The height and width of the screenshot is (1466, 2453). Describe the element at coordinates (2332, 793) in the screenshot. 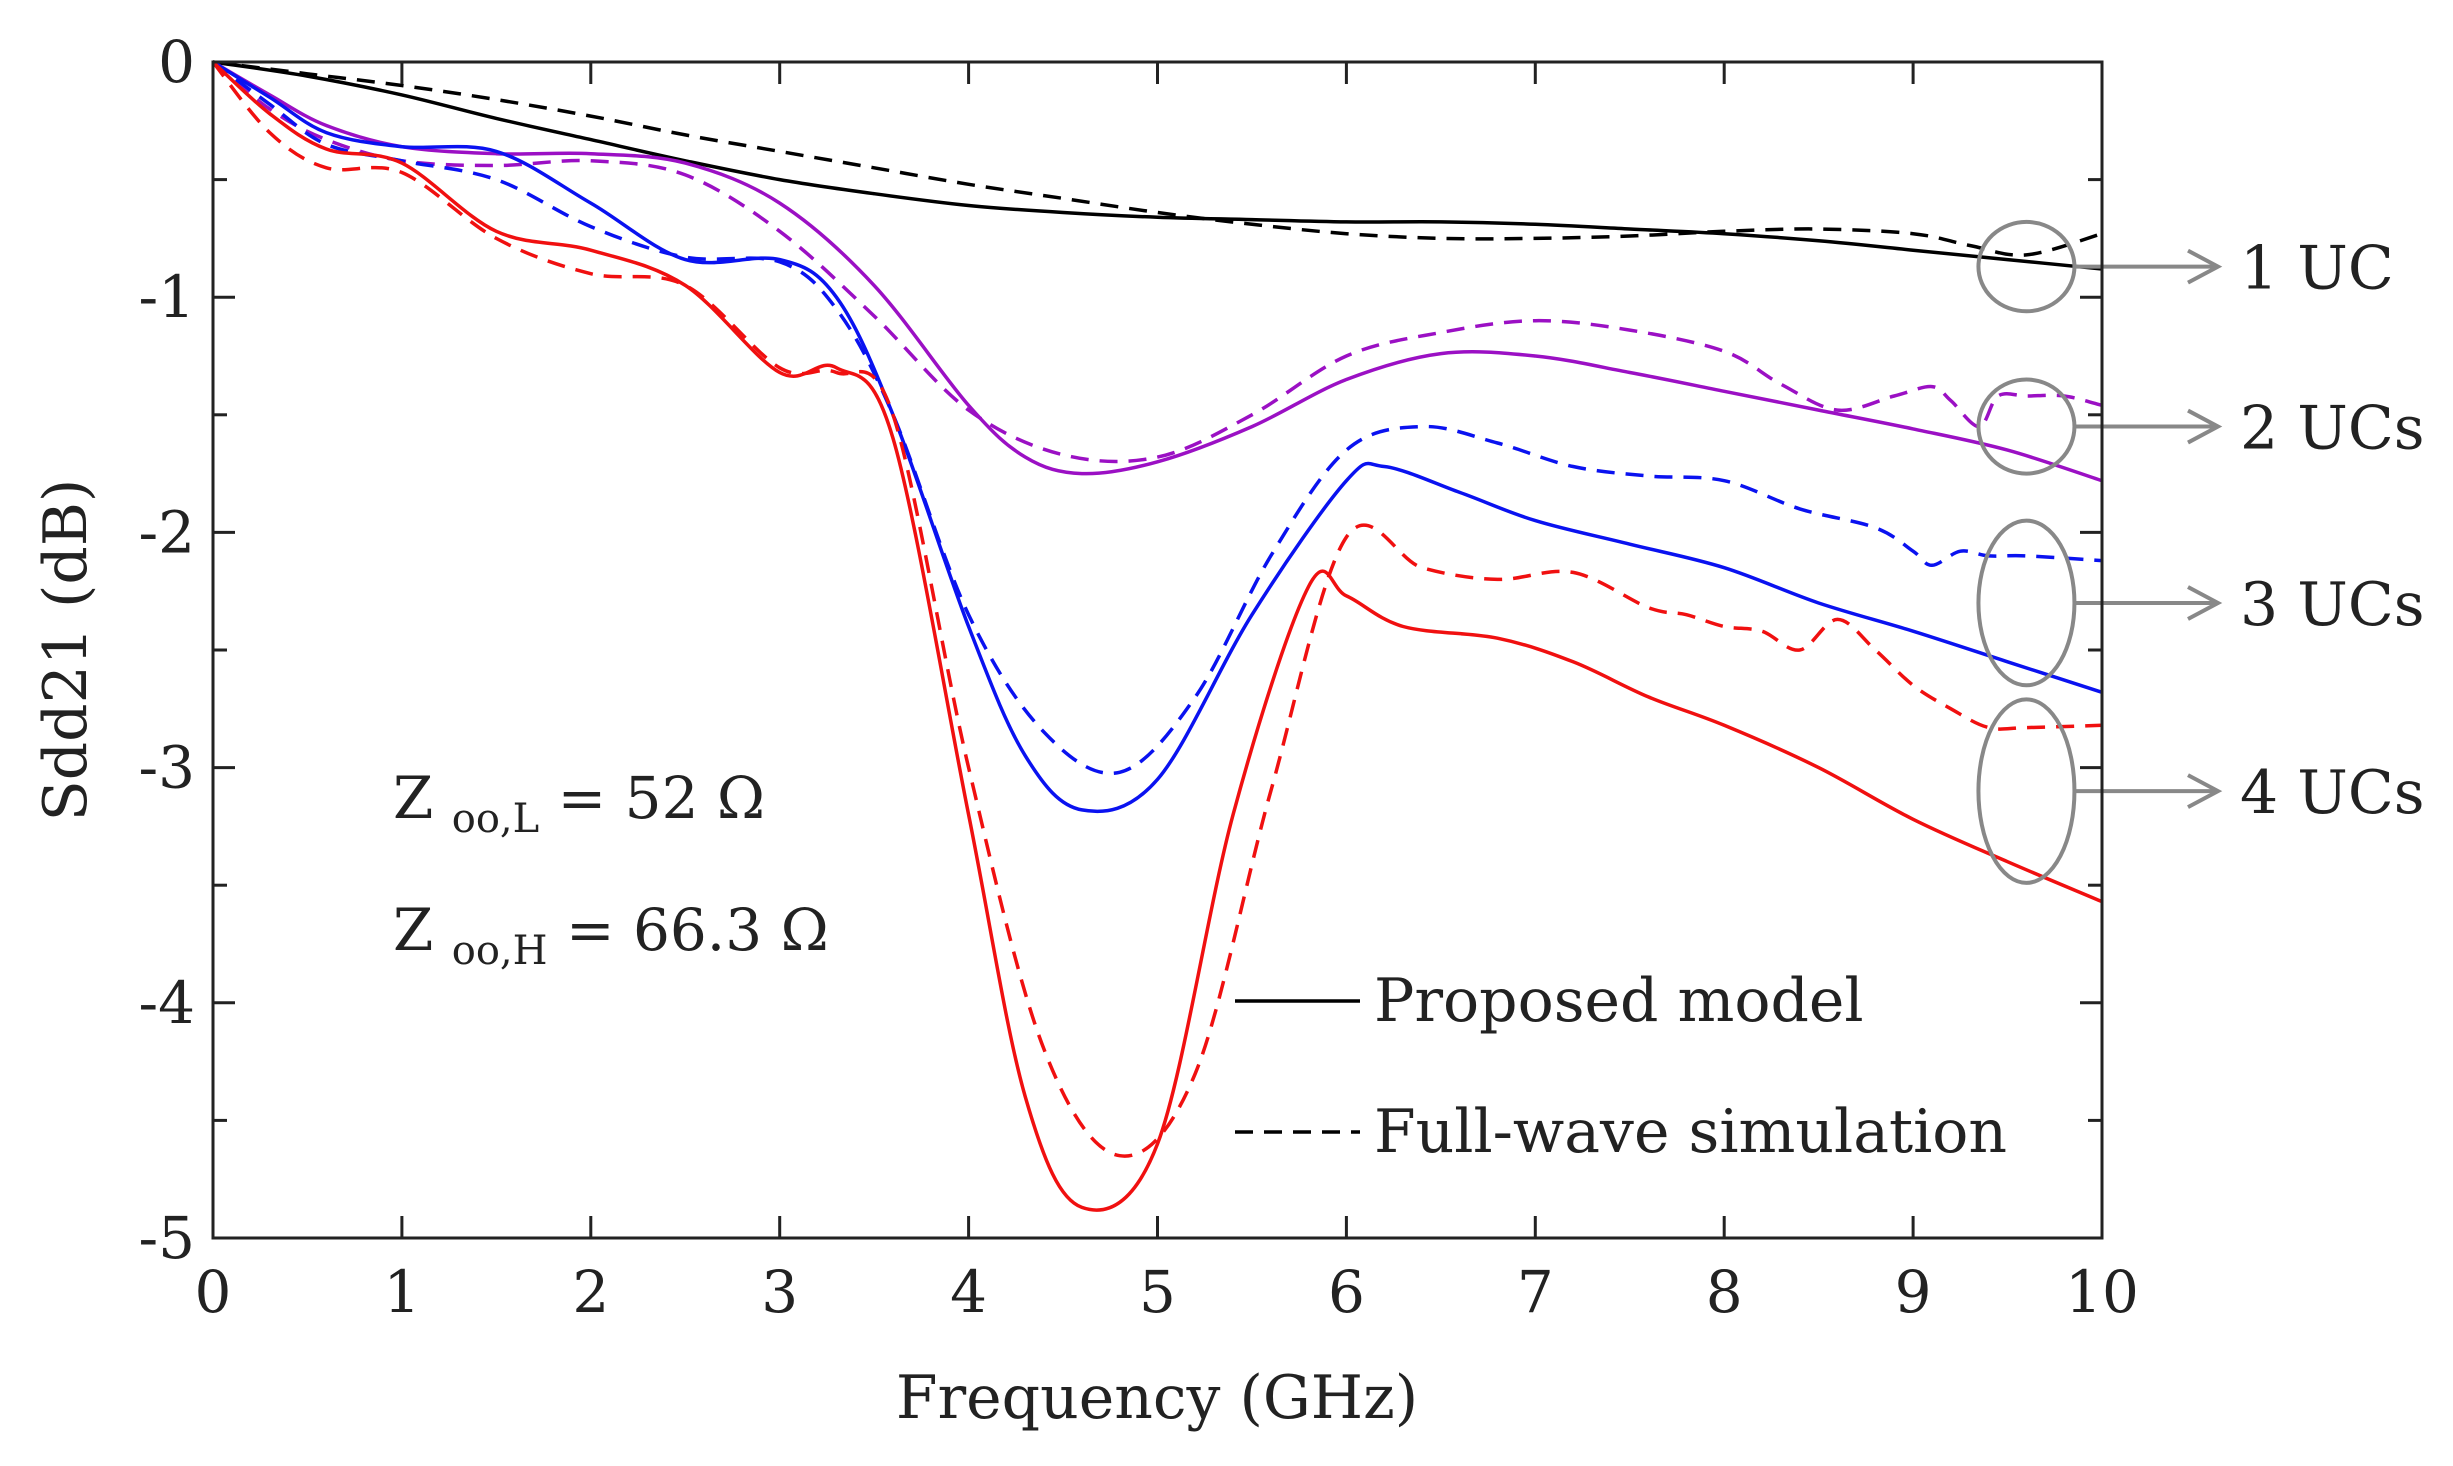

I see `group-label-3: 4 UCs` at that location.